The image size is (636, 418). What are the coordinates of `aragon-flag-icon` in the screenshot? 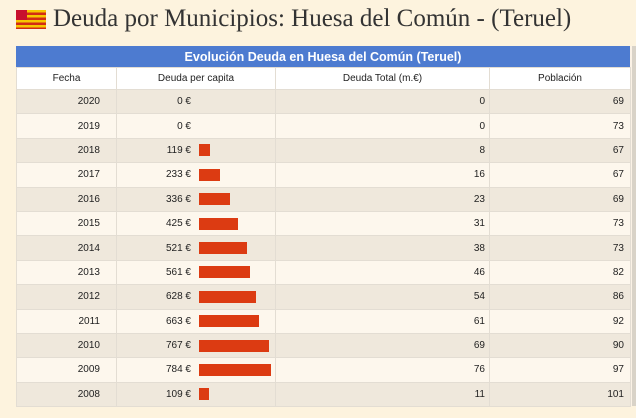 It's located at (31, 19).